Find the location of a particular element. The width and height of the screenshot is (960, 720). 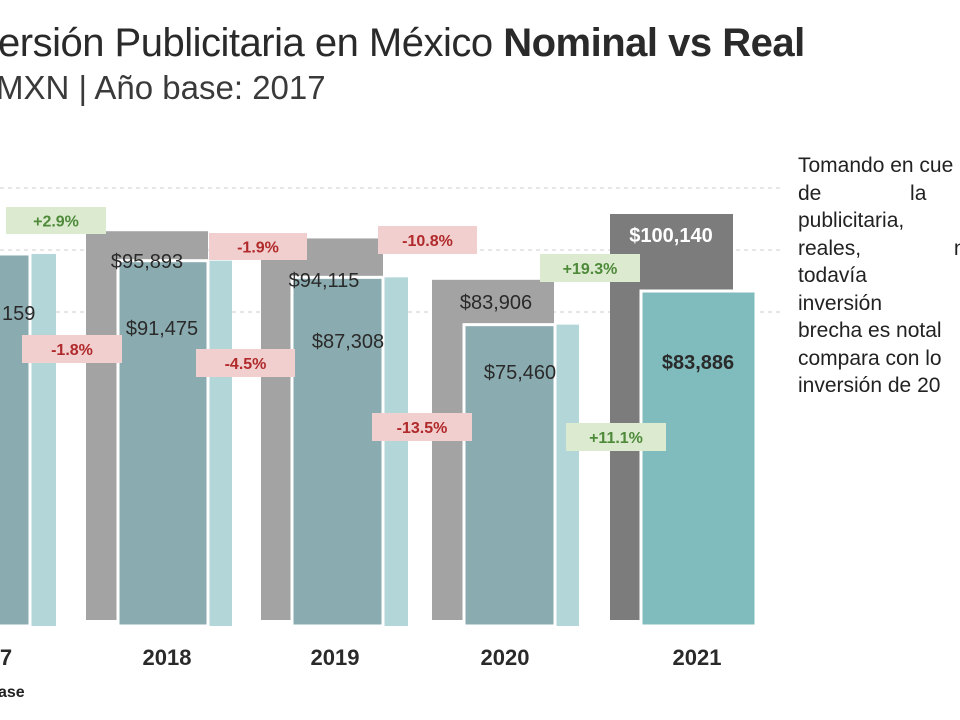

note-line: inversión de 20 is located at coordinates (869, 385).